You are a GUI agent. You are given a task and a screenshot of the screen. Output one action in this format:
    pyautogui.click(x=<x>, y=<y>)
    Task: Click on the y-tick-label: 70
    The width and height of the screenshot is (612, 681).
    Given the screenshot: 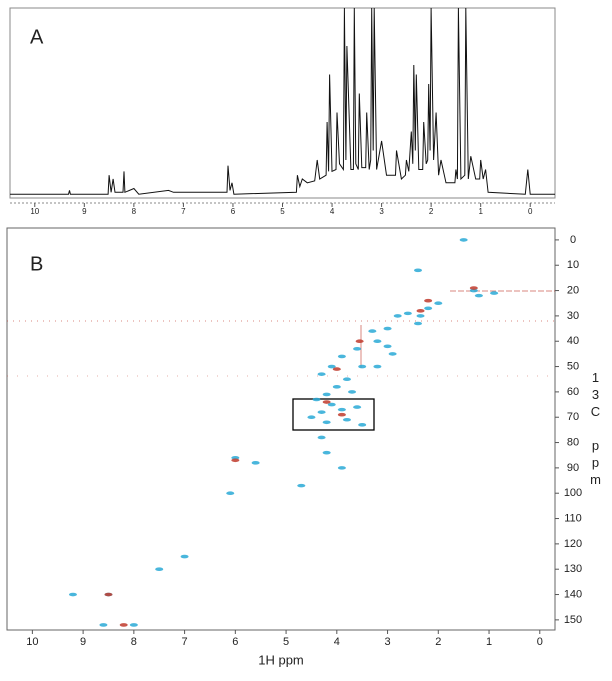 What is the action you would take?
    pyautogui.click(x=573, y=417)
    